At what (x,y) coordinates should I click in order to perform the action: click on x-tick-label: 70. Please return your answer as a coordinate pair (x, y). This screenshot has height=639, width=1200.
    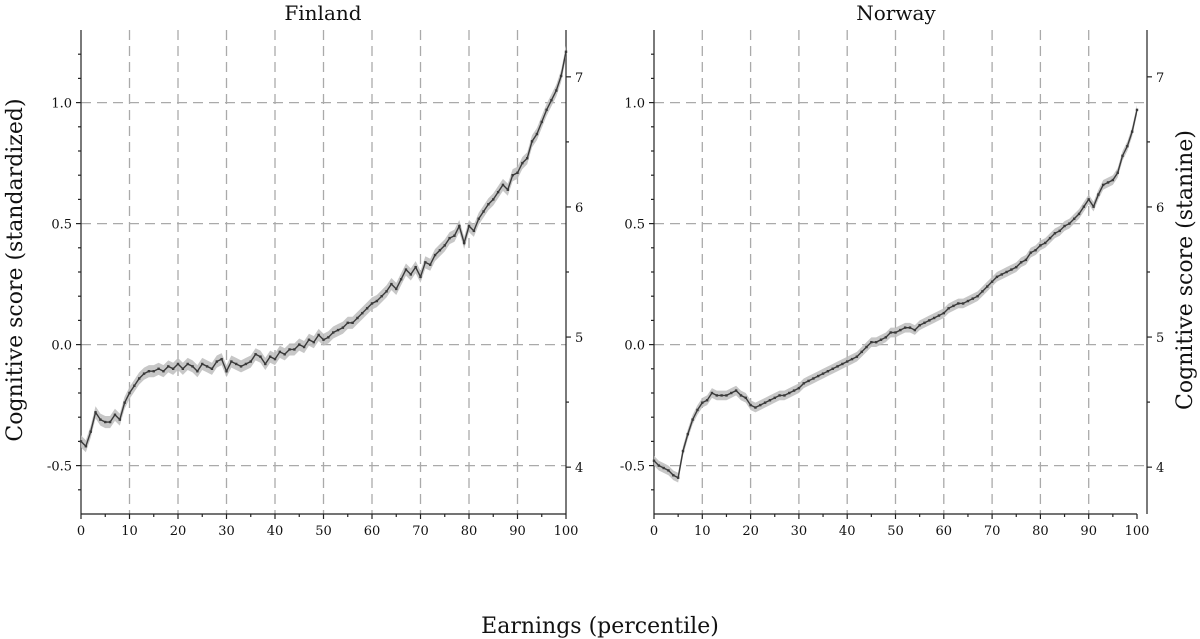
    Looking at the image, I should click on (420, 531).